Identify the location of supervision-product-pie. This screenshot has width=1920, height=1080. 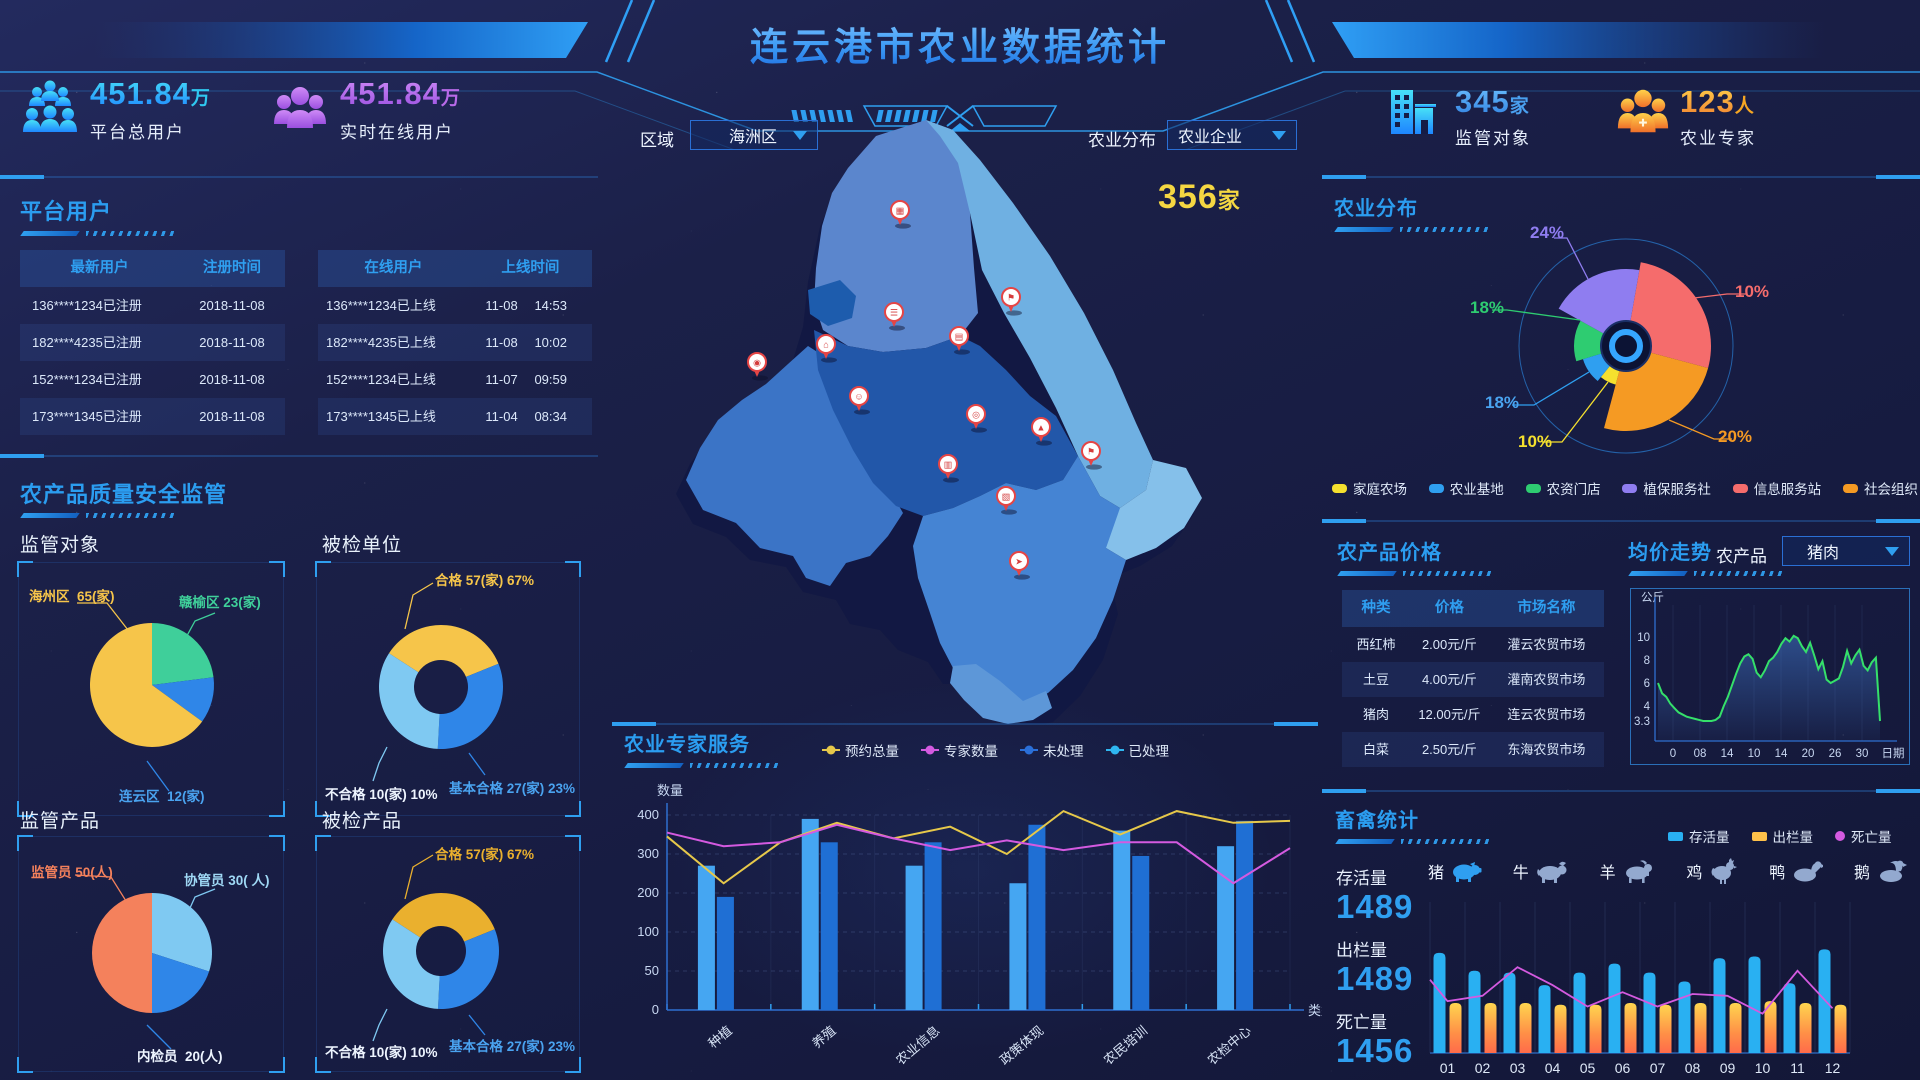
(151, 954).